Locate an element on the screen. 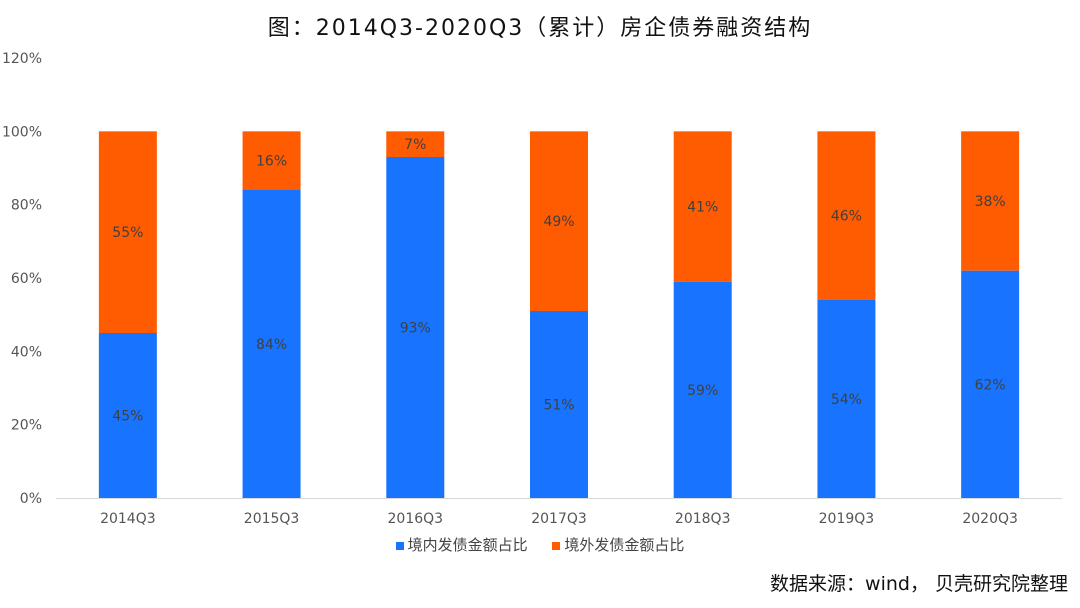  data-label-domestic: 62% is located at coordinates (990, 385).